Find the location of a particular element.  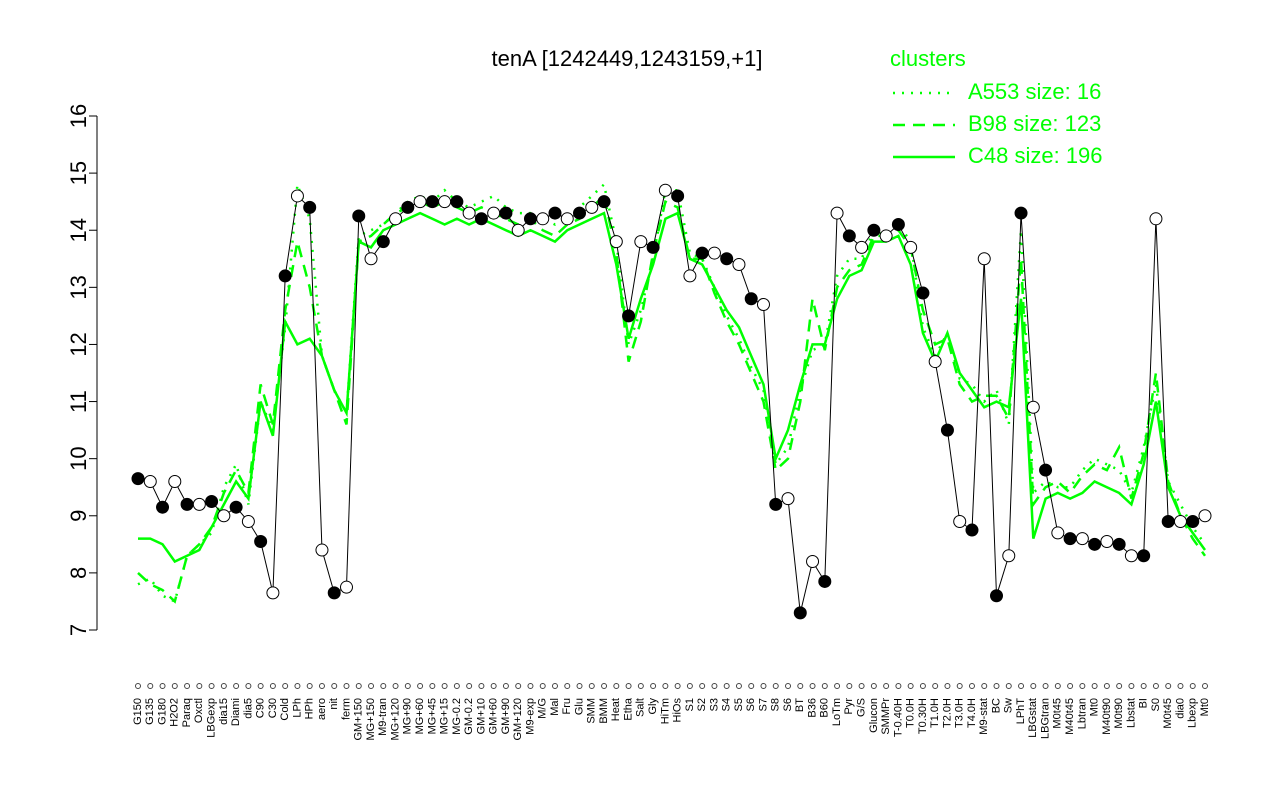

x-tick-label: C30 is located at coordinates (273, 708).